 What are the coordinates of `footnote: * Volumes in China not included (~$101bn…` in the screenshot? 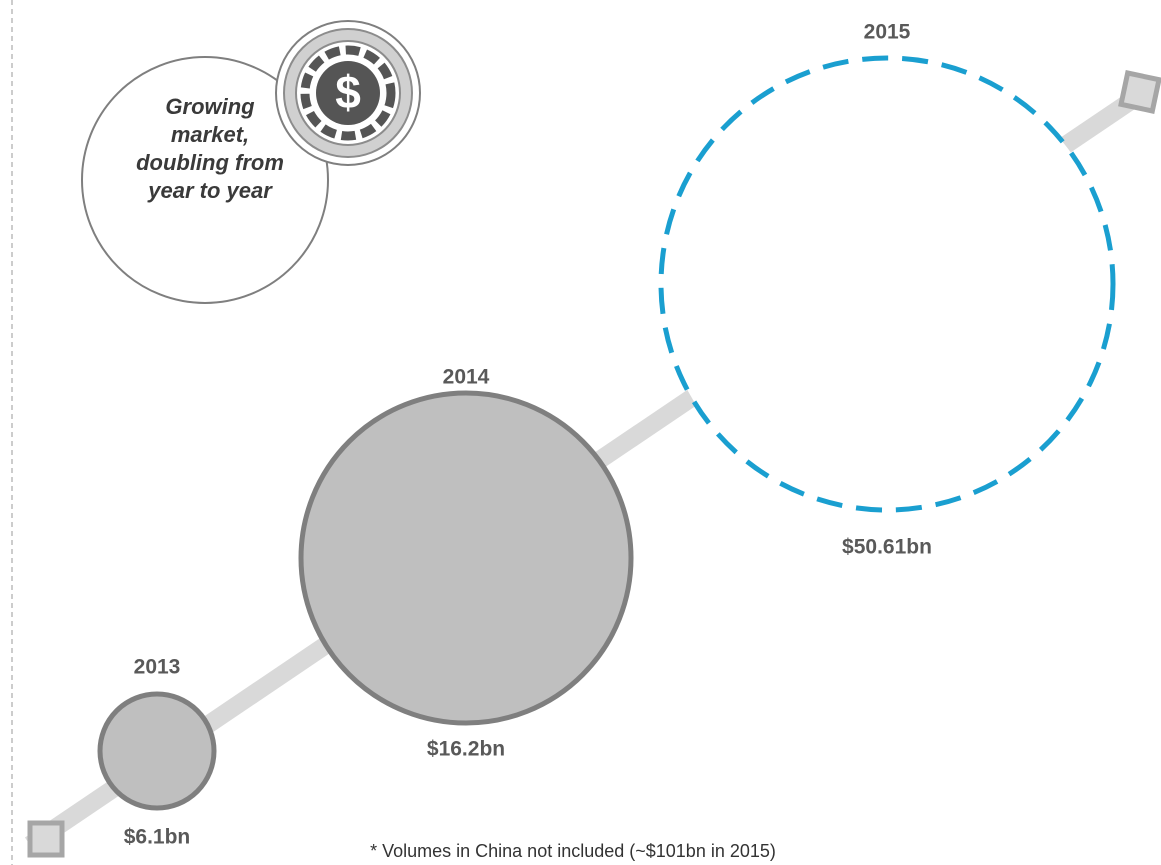 It's located at (573, 851).